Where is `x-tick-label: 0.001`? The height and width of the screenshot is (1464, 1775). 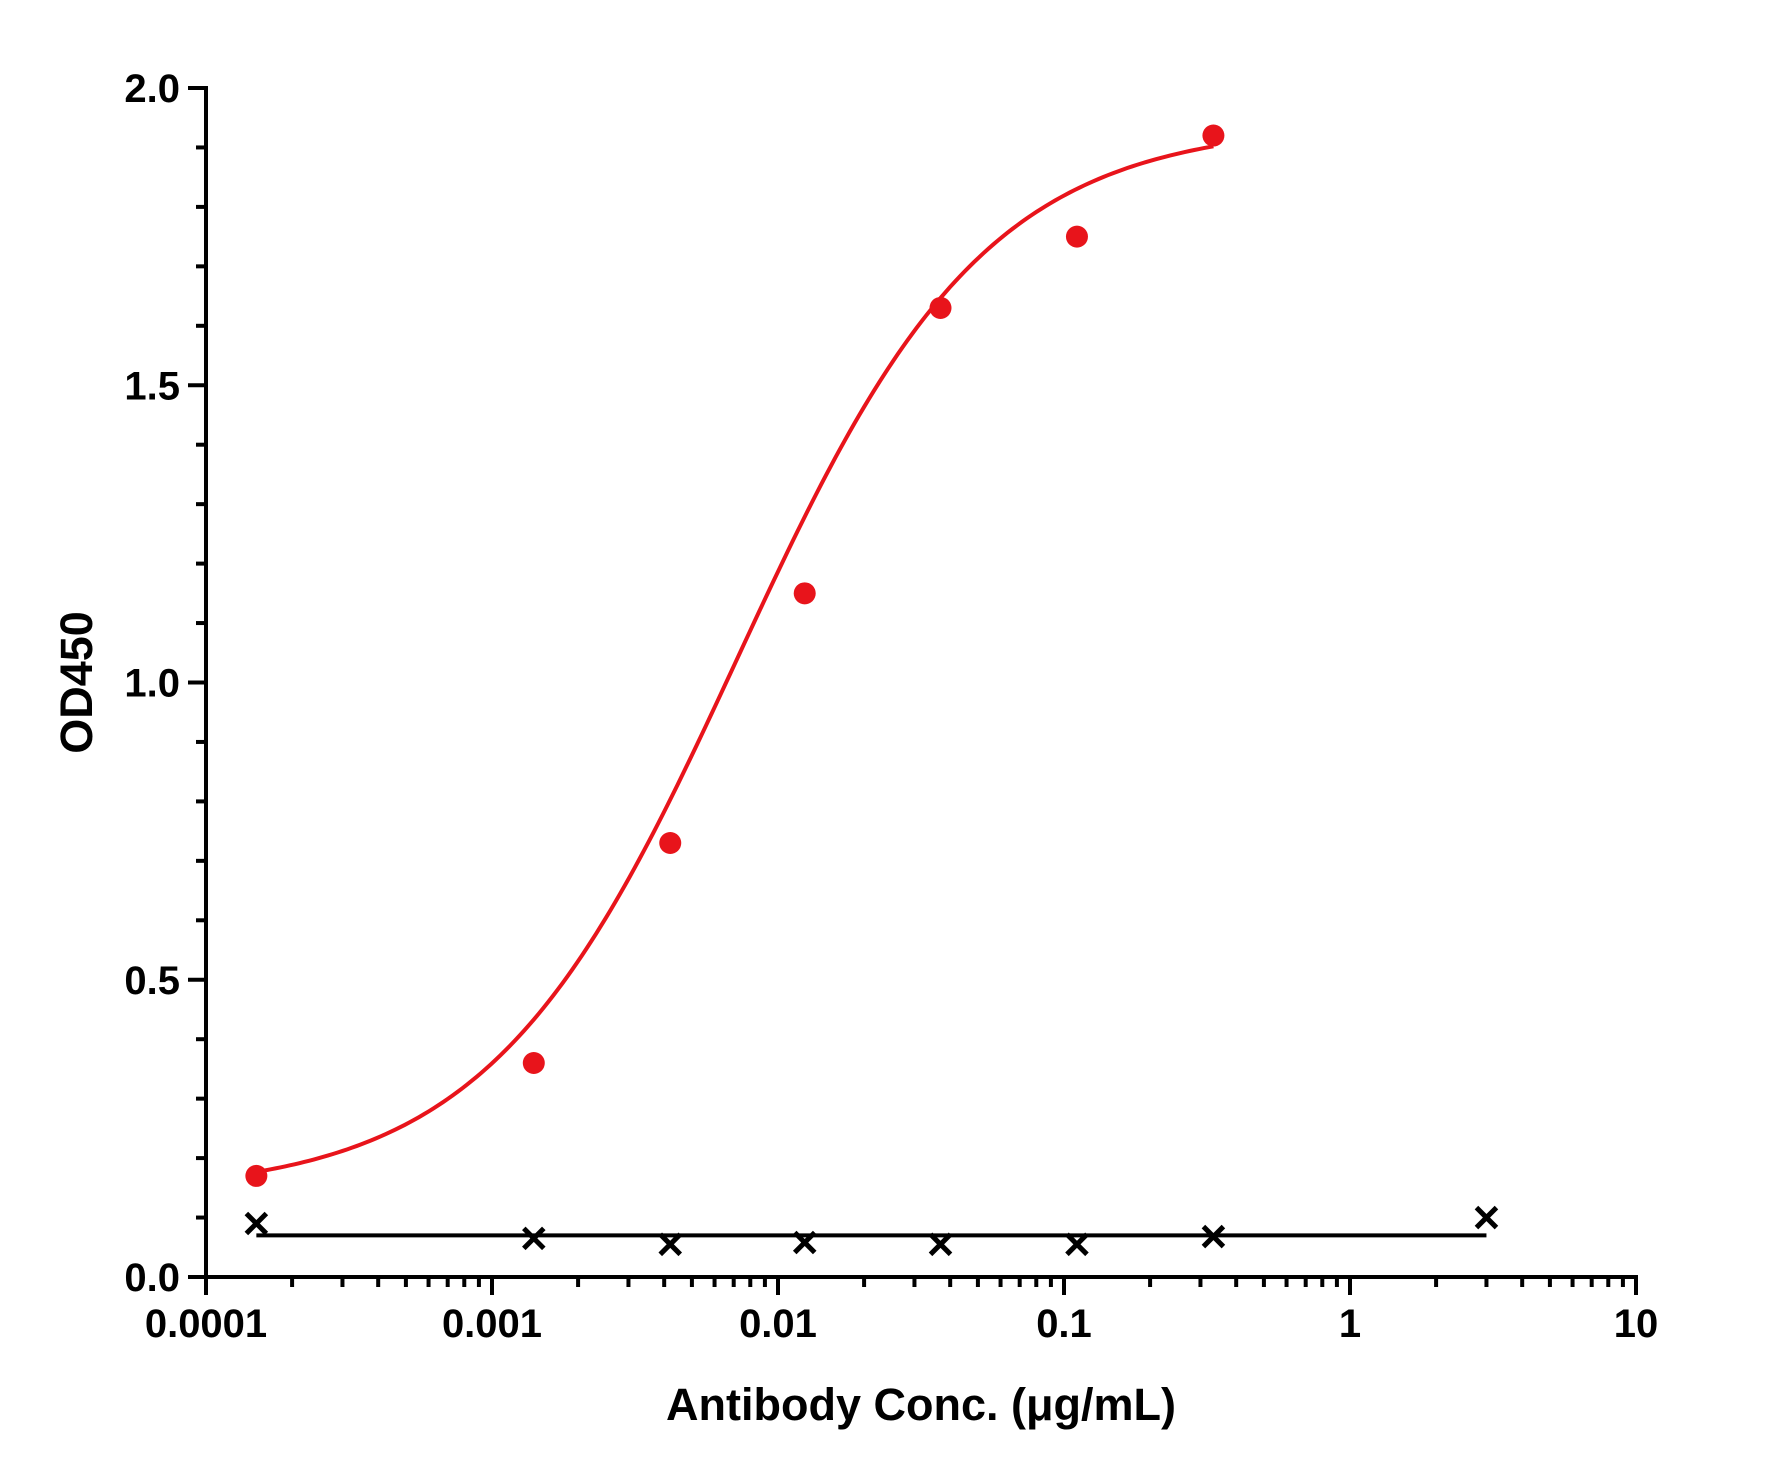
x-tick-label: 0.001 is located at coordinates (492, 1324).